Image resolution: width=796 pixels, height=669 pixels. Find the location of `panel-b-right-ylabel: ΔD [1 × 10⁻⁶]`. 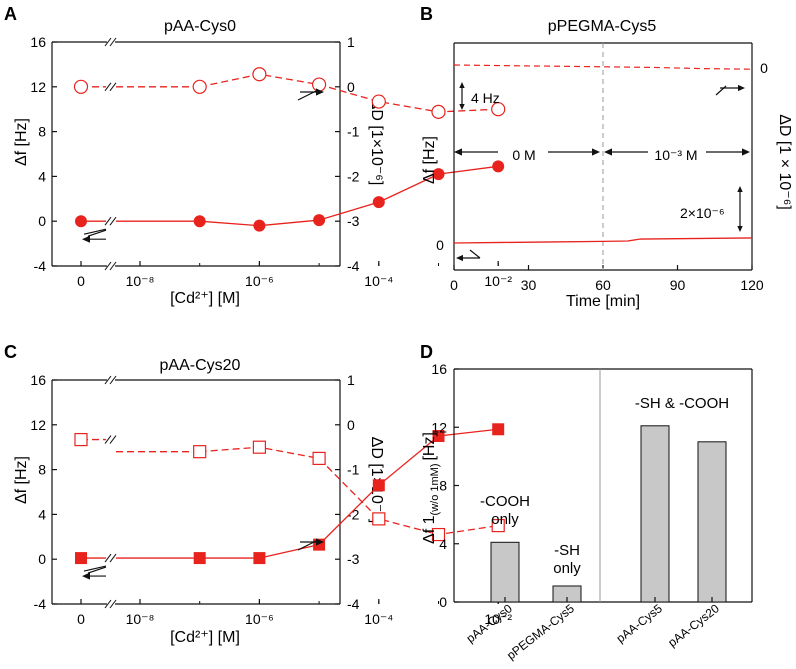

panel-b-right-ylabel: ΔD [1 × 10⁻⁶] is located at coordinates (784, 162).